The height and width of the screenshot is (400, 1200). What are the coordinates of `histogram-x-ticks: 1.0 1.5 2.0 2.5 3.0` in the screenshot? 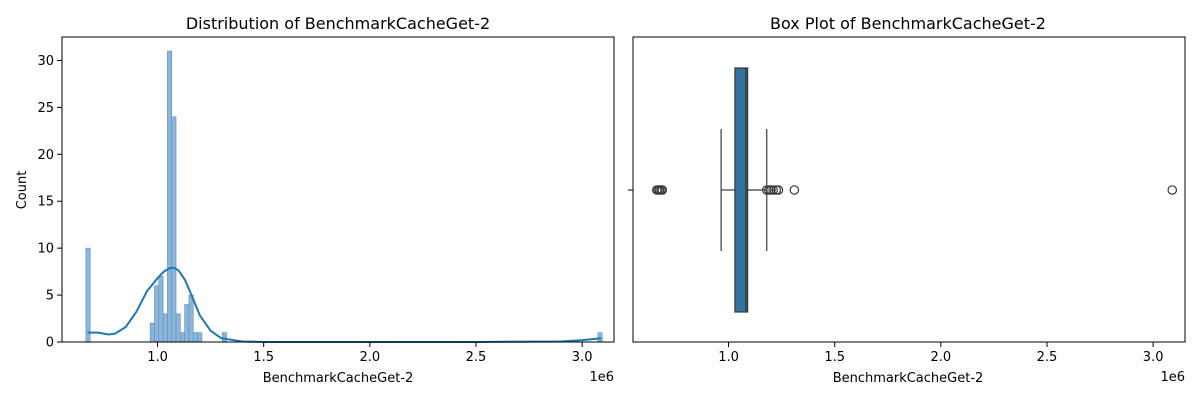 It's located at (369, 353).